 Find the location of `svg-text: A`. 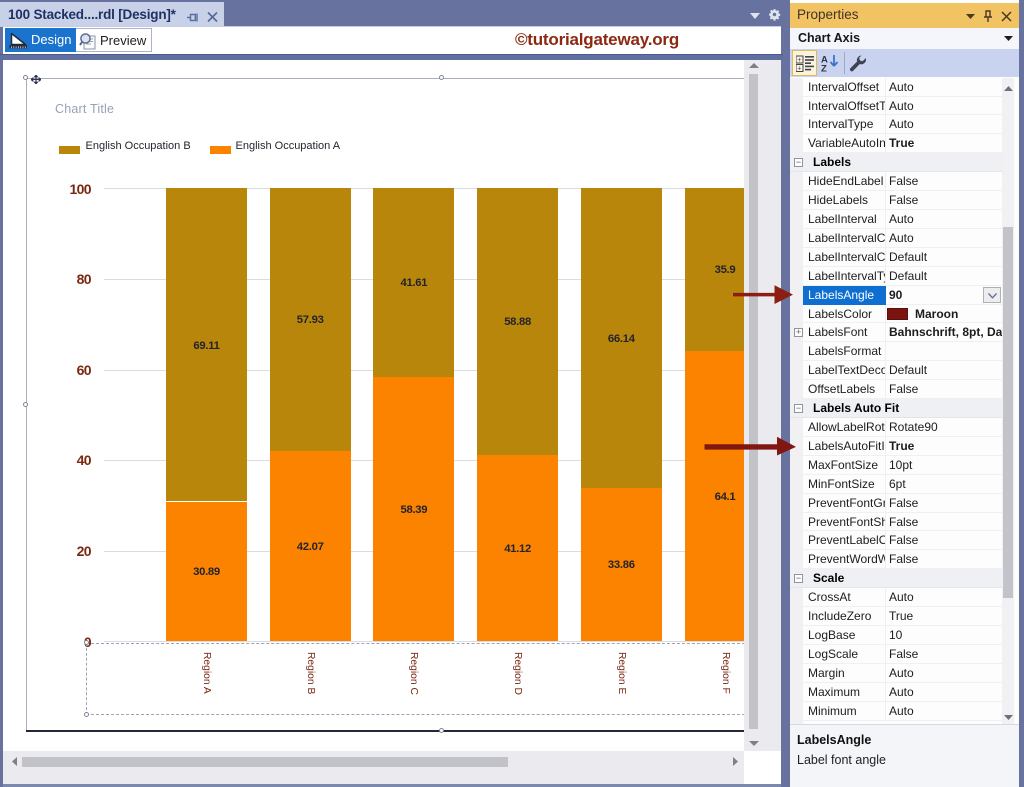

svg-text: A is located at coordinates (824, 60).